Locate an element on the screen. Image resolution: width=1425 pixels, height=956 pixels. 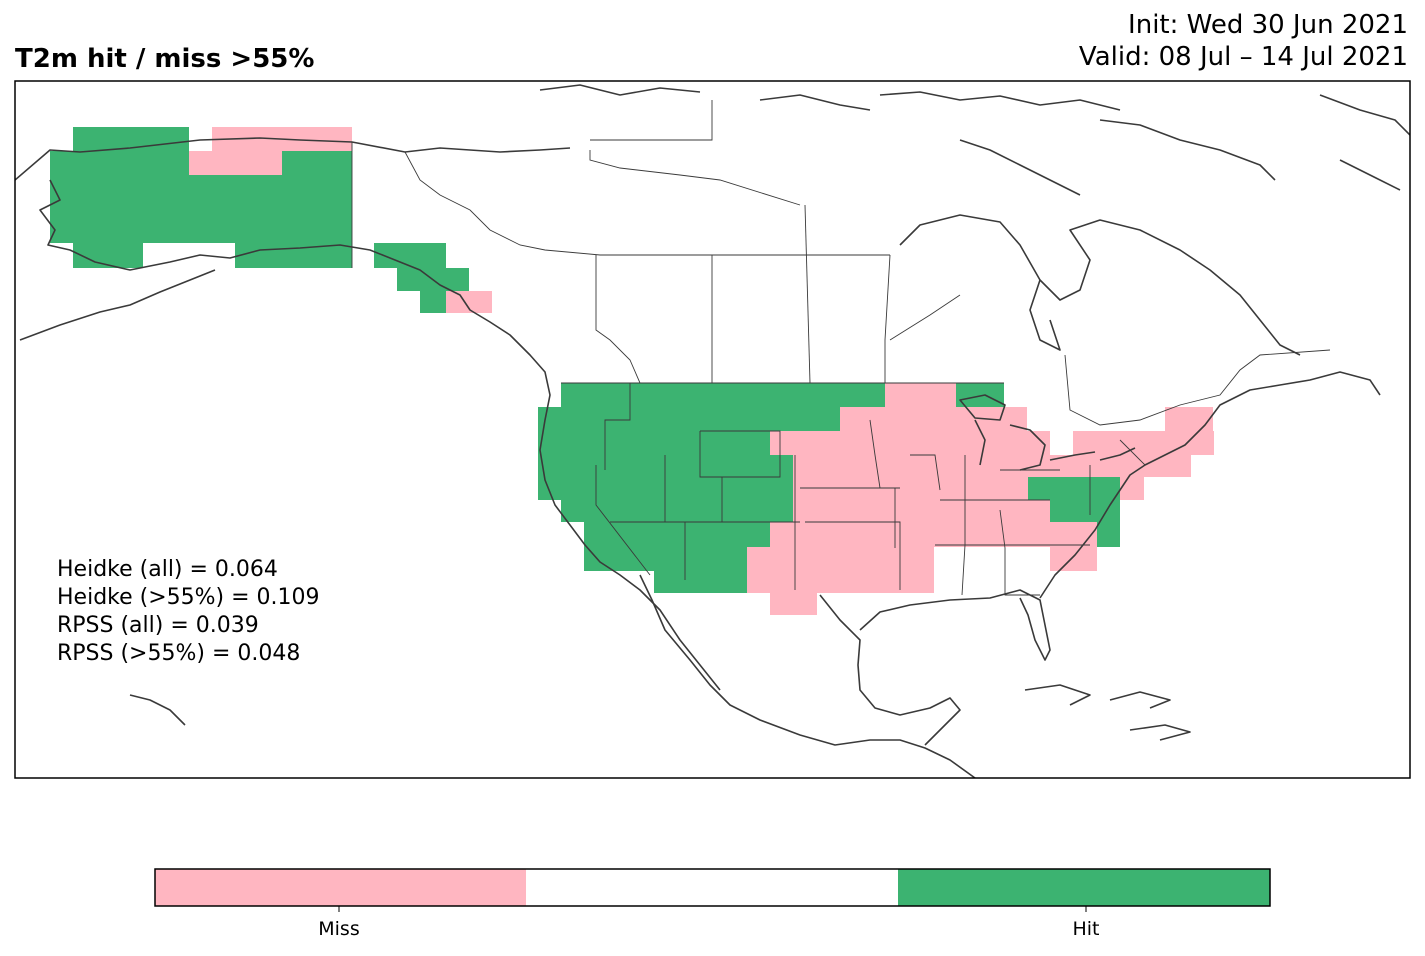
map-title: T2m hit / miss >55% is located at coordinates (165, 59).